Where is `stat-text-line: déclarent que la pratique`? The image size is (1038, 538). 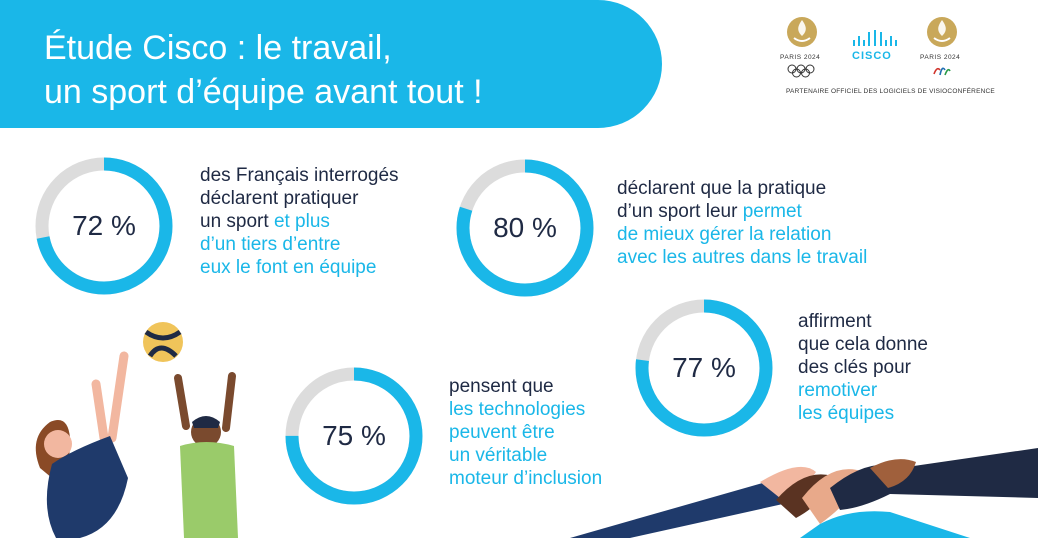
stat-text-line: déclarent que la pratique is located at coordinates (742, 188).